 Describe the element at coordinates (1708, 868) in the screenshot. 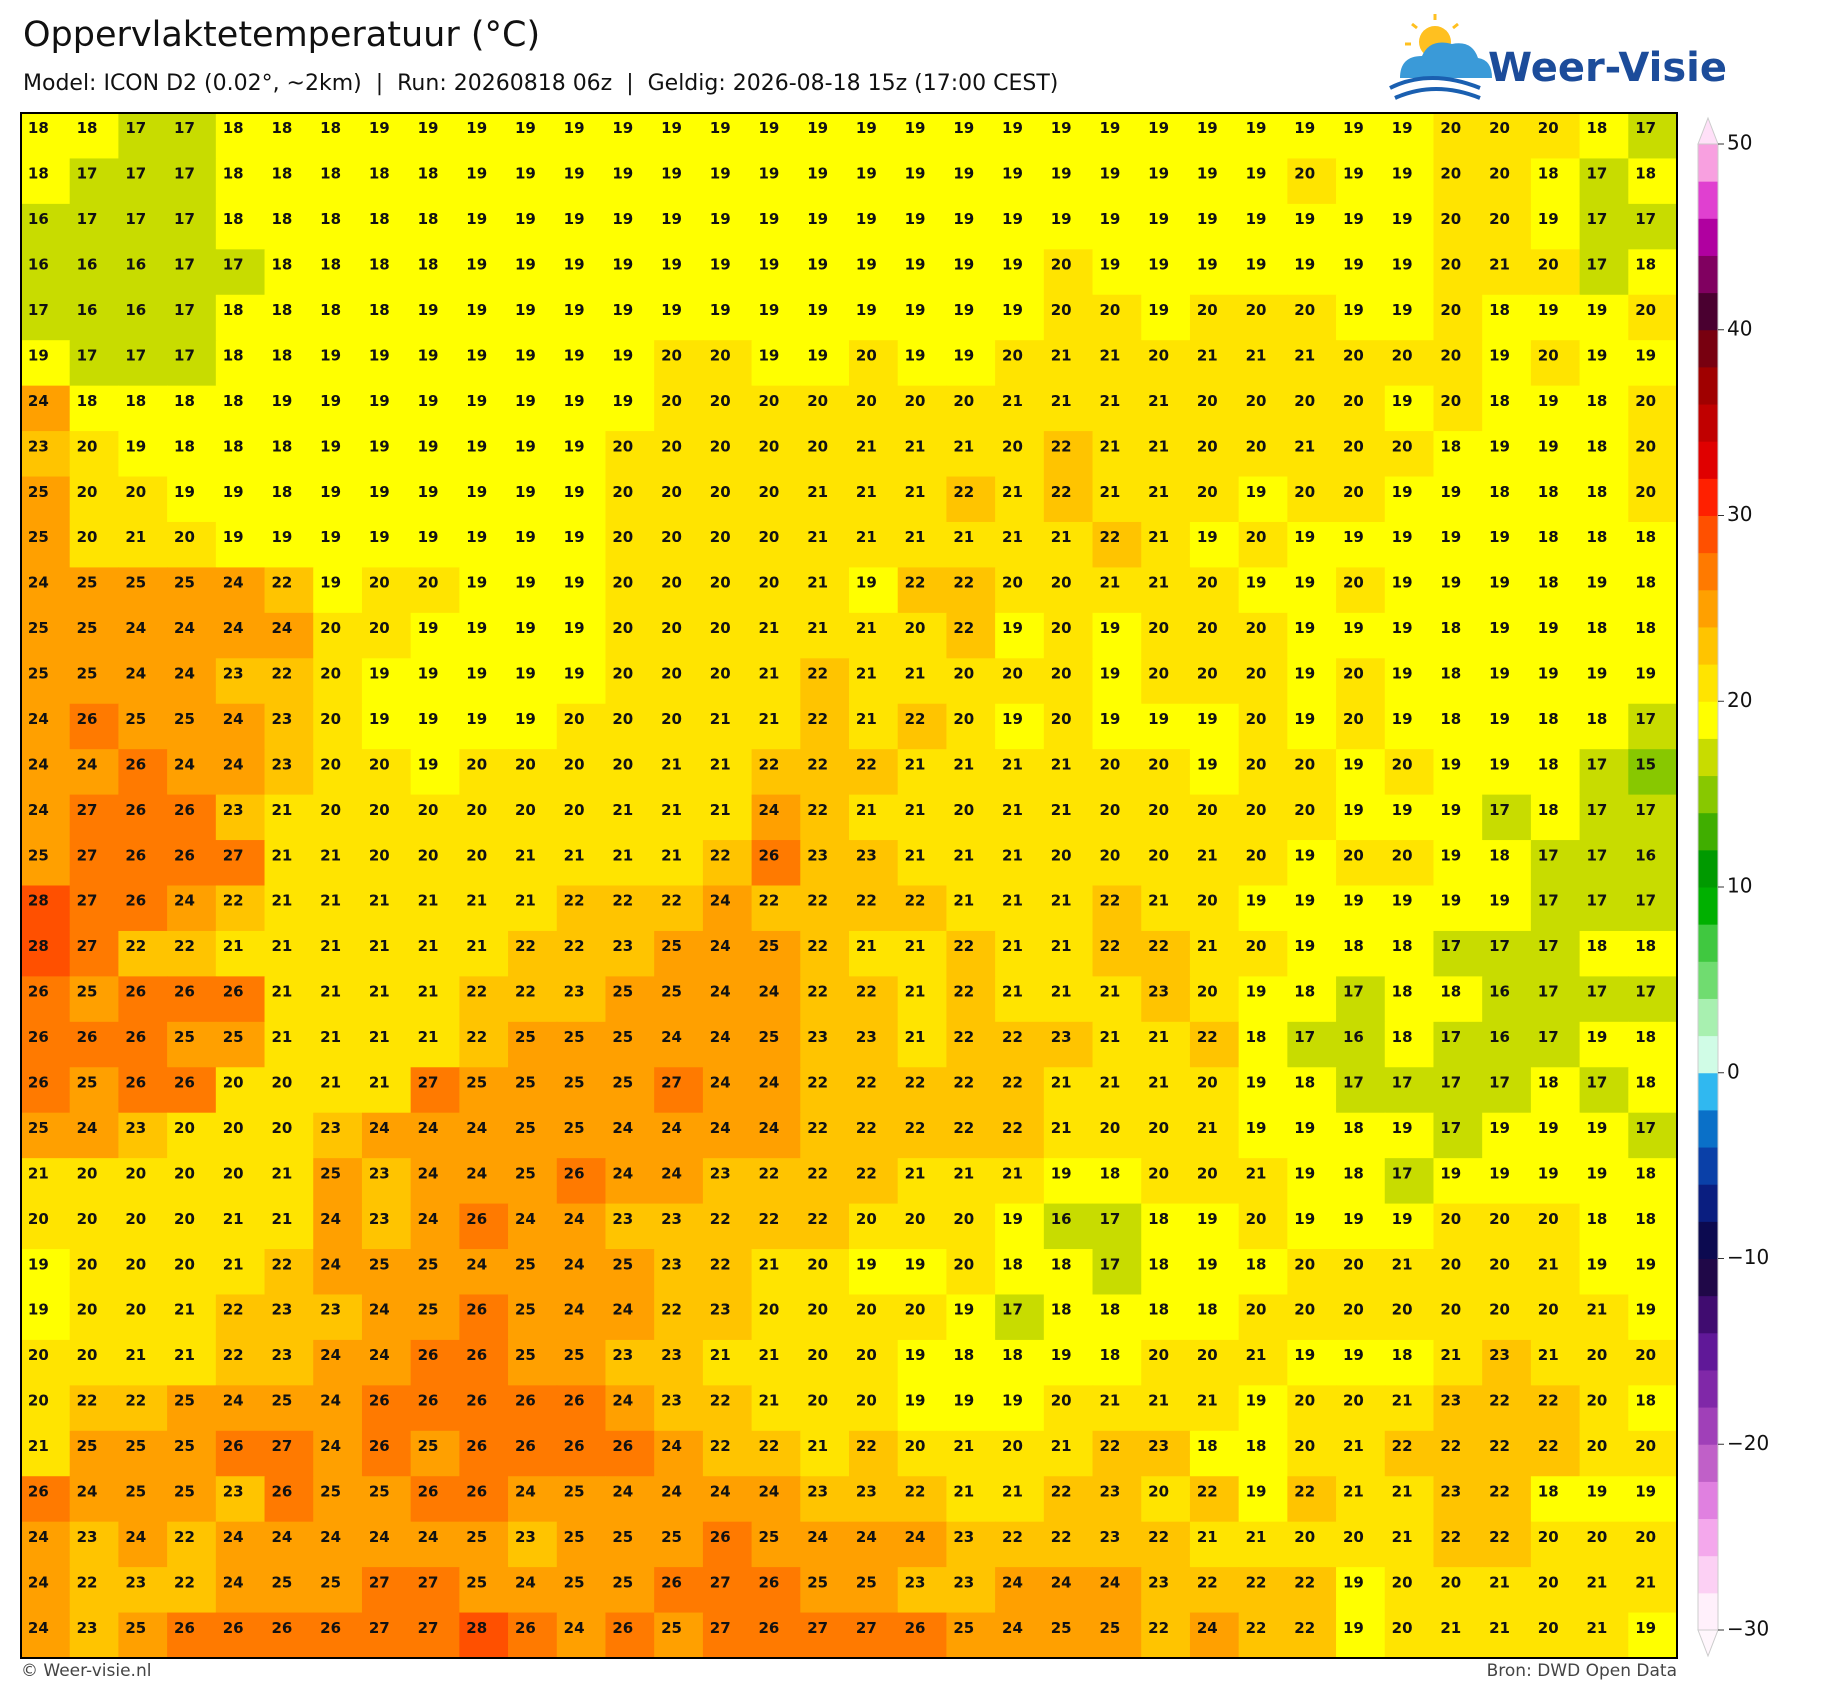

I see `colorbar-box` at that location.